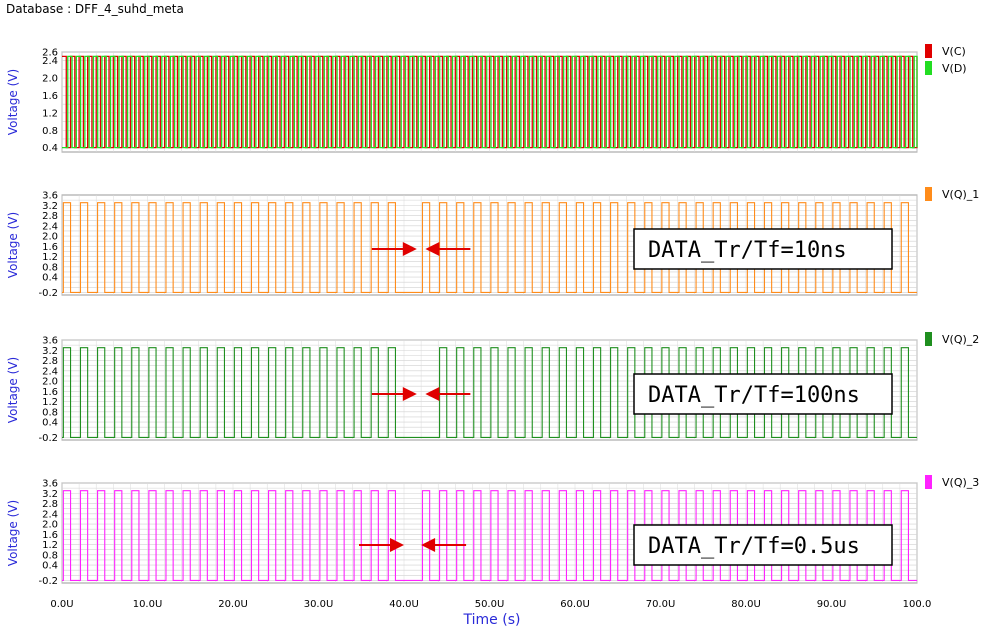 Image resolution: width=997 pixels, height=634 pixels. What do you see at coordinates (492, 620) in the screenshot?
I see `x-axis-label: Time (s)` at bounding box center [492, 620].